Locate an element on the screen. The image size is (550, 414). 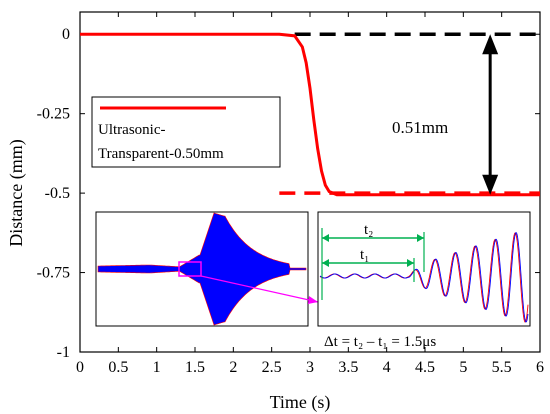
inset-waveform-overview is located at coordinates (207, 269).